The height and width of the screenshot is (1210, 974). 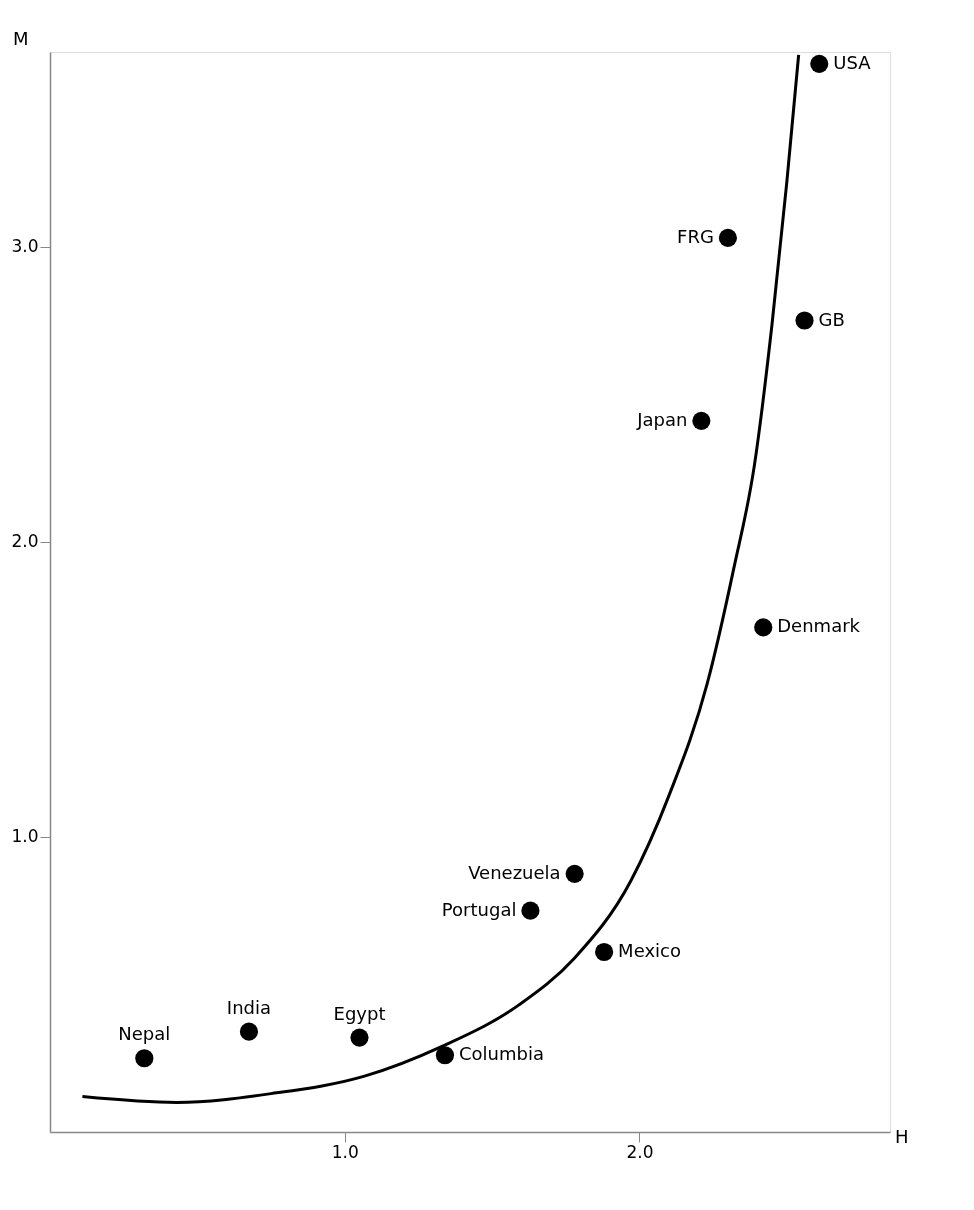 What do you see at coordinates (819, 626) in the screenshot?
I see `annotation: Denmark` at bounding box center [819, 626].